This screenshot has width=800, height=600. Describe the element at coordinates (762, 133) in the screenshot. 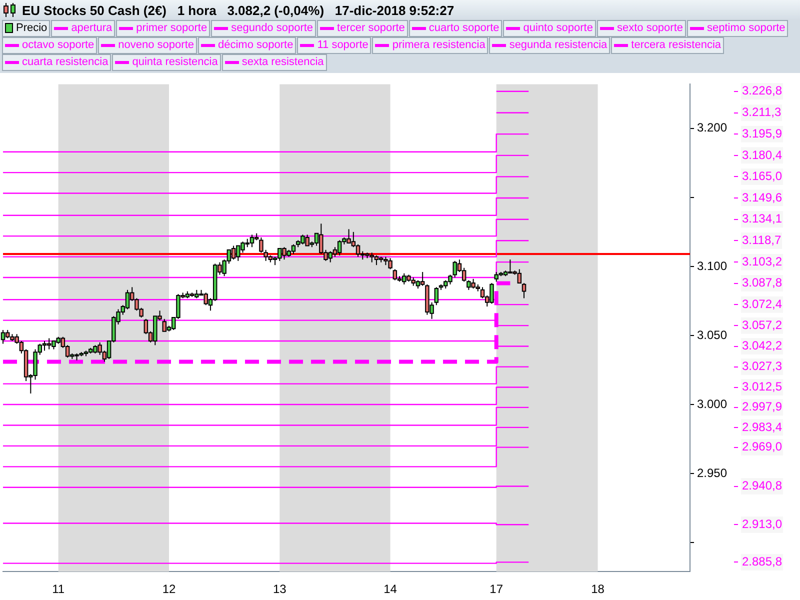

I see `y2-tick-label: 3.195,9` at that location.